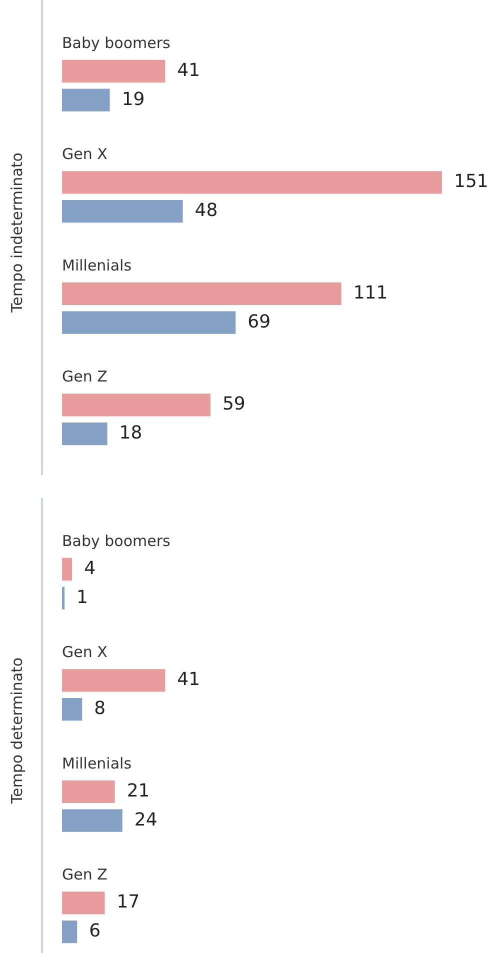 Image resolution: width=490 pixels, height=953 pixels. What do you see at coordinates (95, 931) in the screenshot?
I see `data-label: 6` at bounding box center [95, 931].